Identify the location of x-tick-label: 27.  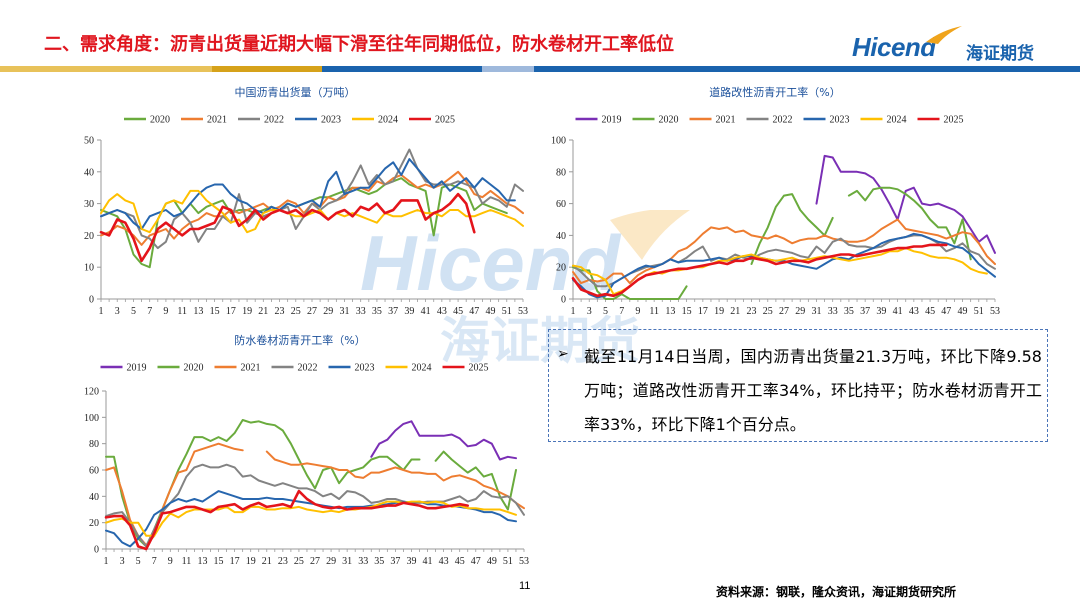
(315, 561).